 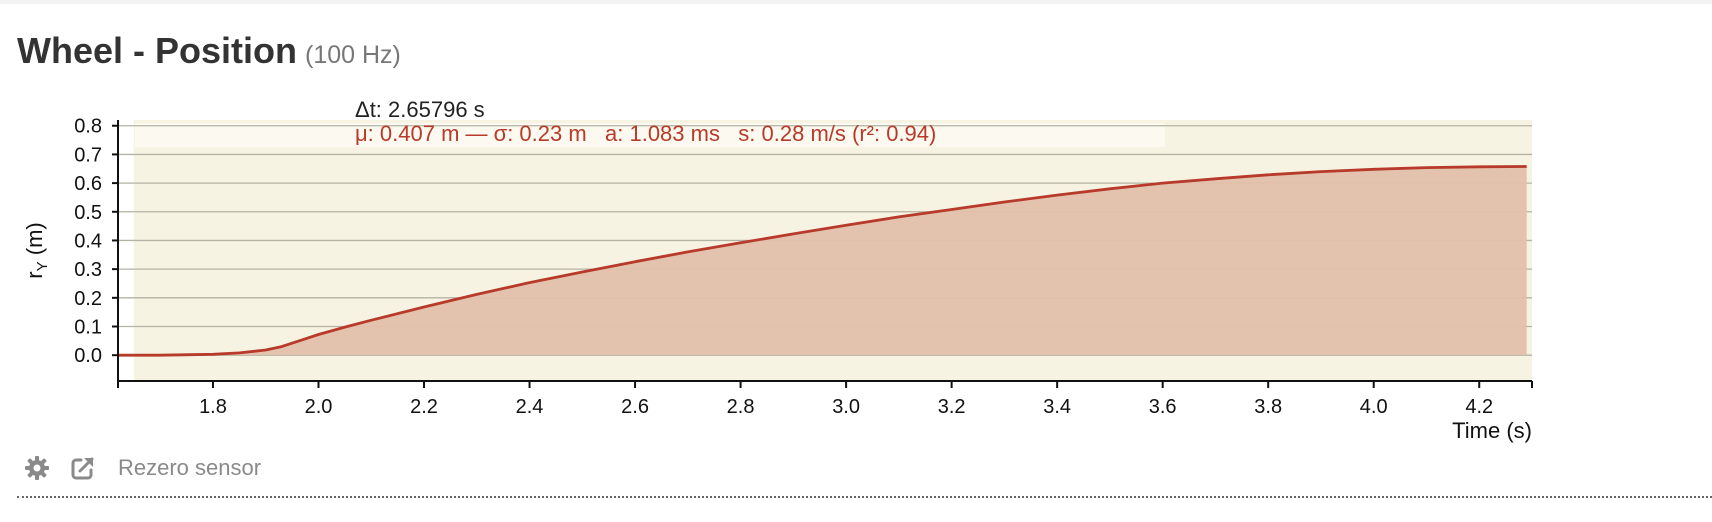 What do you see at coordinates (88, 241) in the screenshot?
I see `y-tick-label: 0.4` at bounding box center [88, 241].